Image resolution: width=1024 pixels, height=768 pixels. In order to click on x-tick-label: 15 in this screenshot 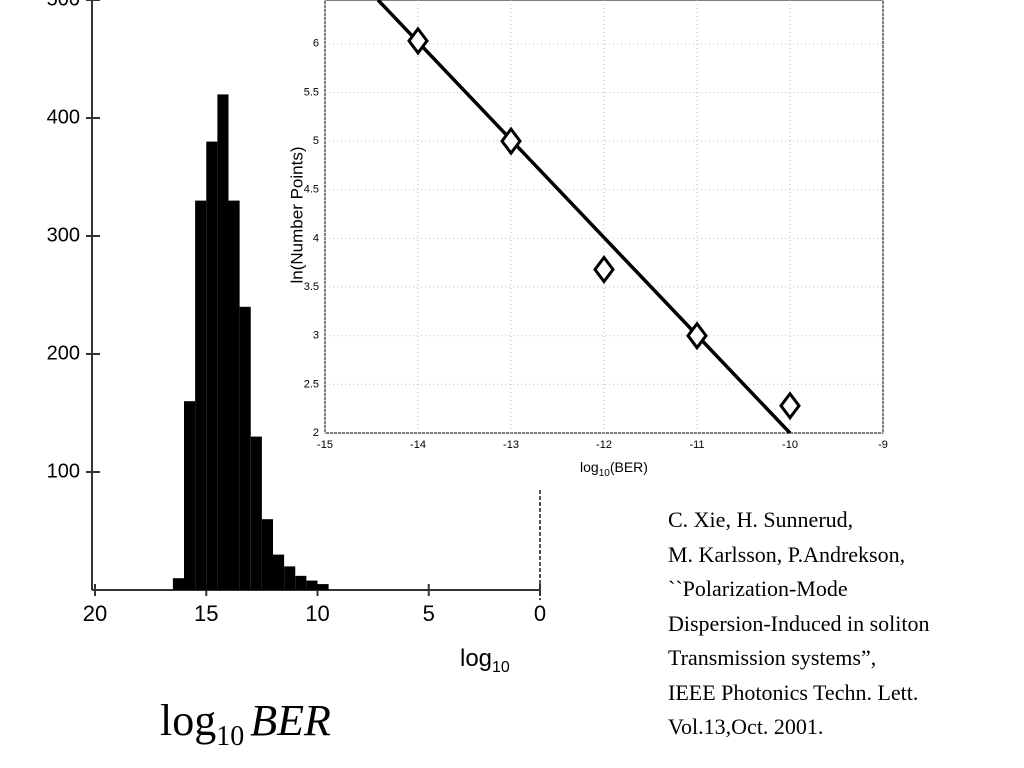, I will do `click(206, 613)`.